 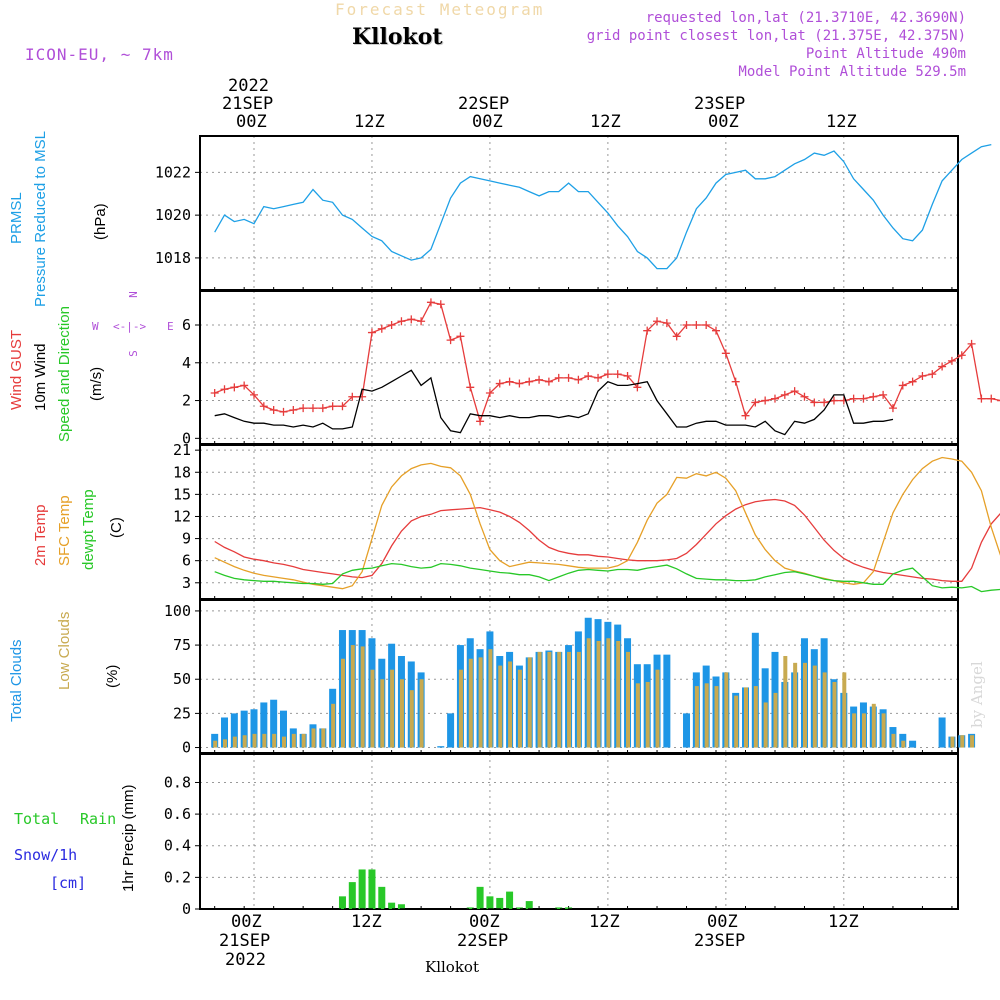 I want to click on y-tick-label: 6, so click(x=186, y=325).